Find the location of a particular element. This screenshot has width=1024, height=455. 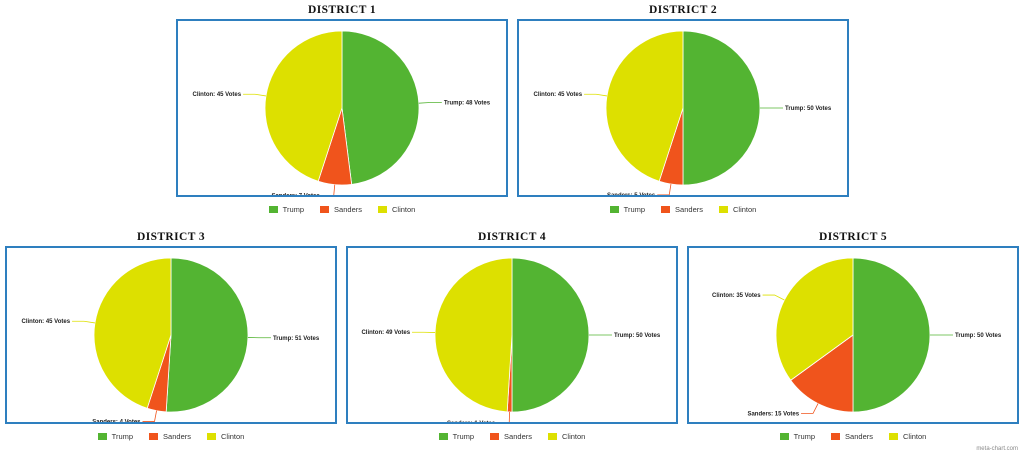

slice-label-sanders: Sanders: 5 Votes is located at coordinates (631, 194).